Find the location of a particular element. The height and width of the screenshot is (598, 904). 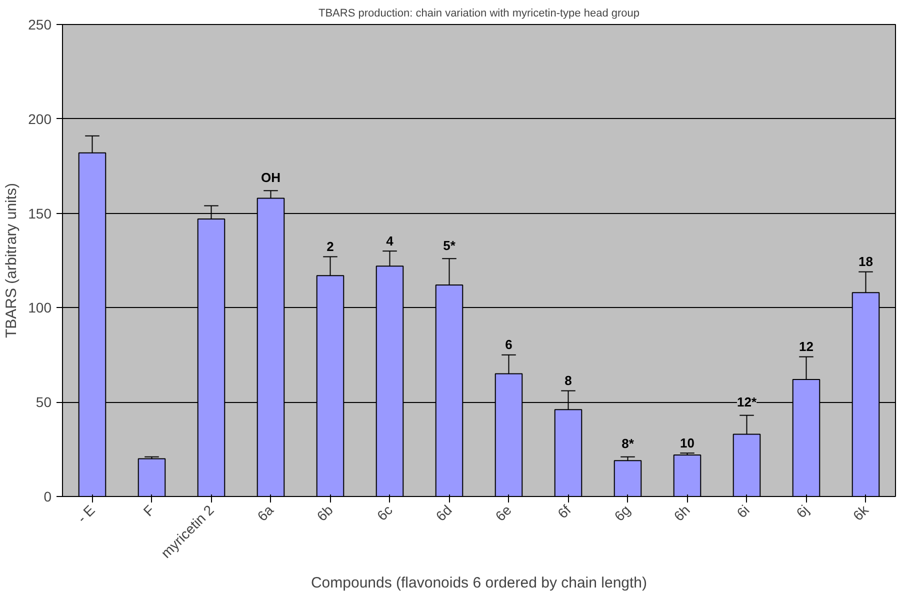

y-tick-label: 100 is located at coordinates (40, 308).